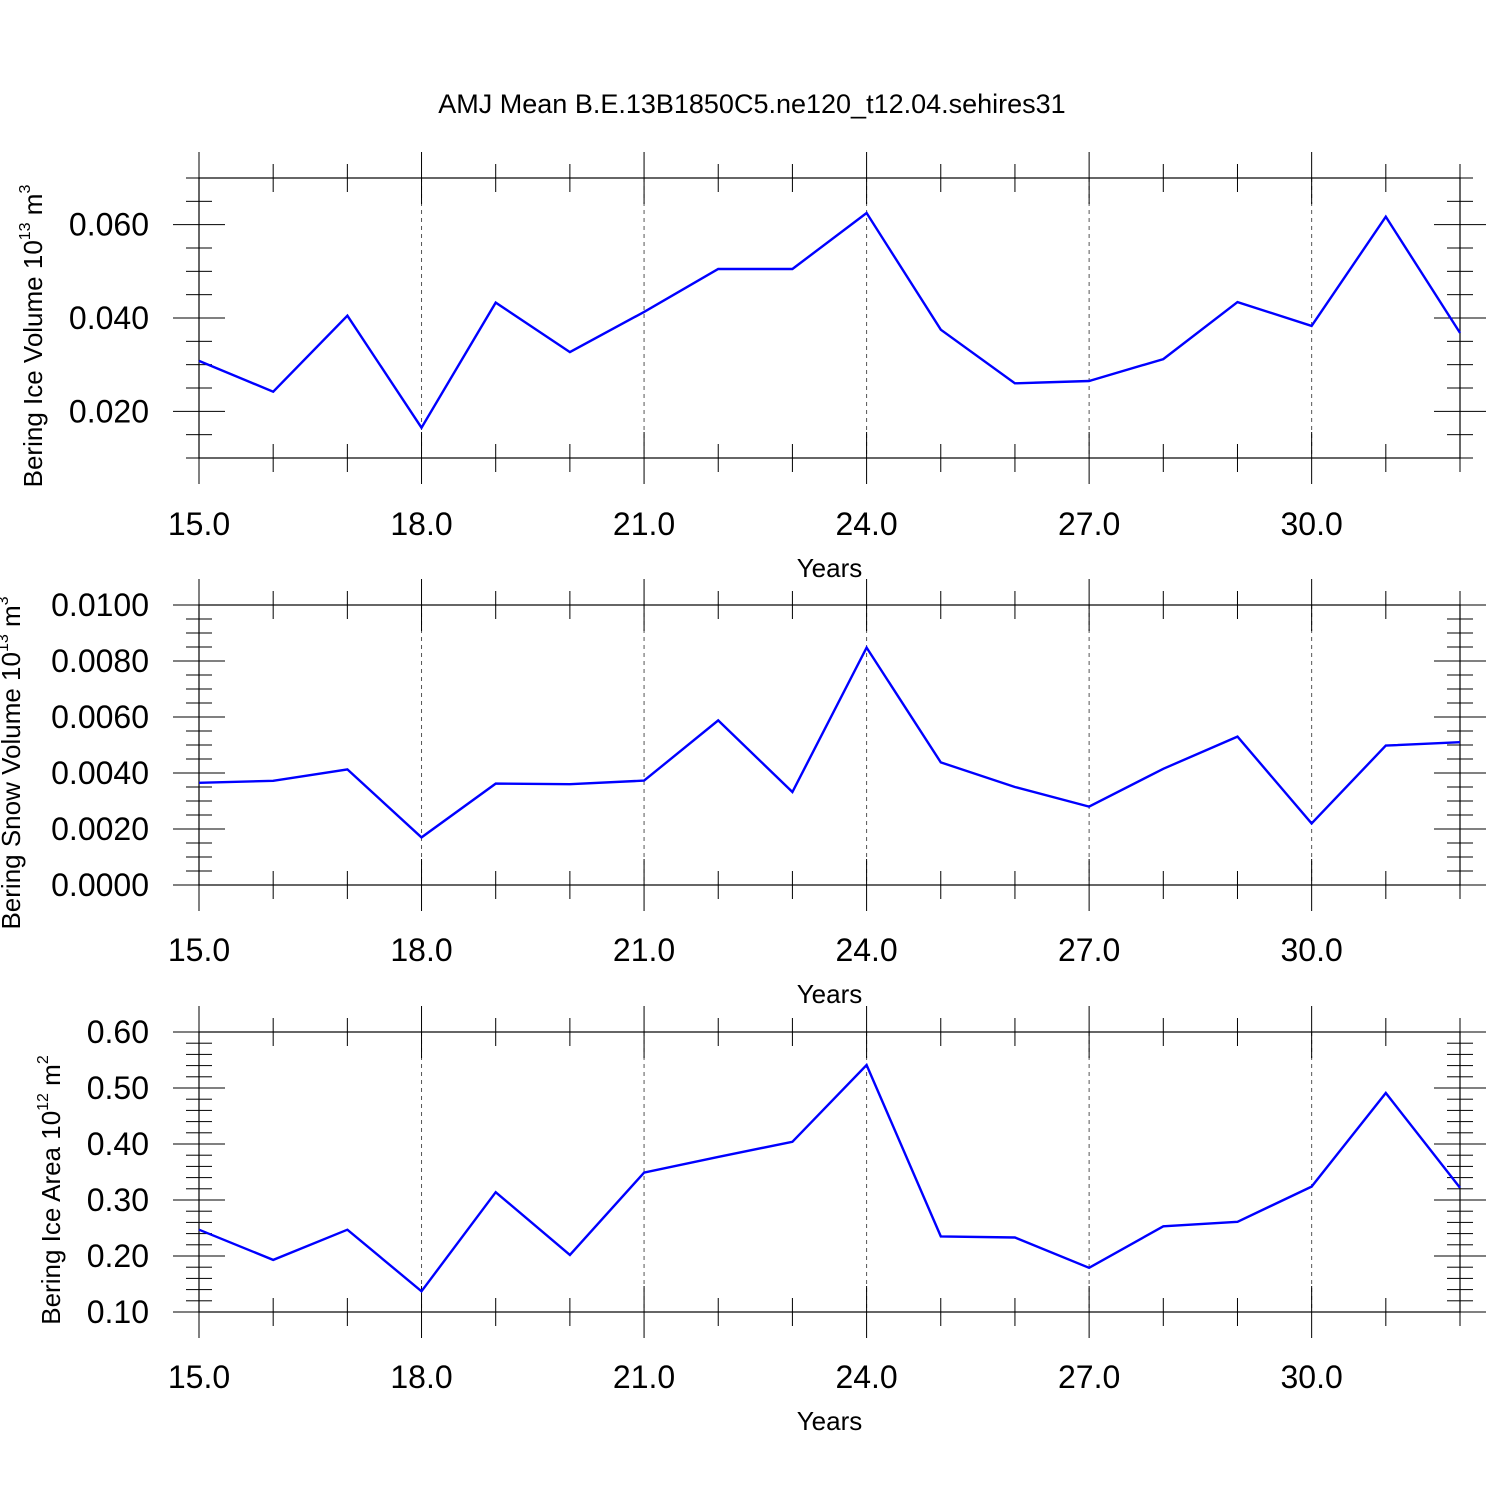 The height and width of the screenshot is (1500, 1500). Describe the element at coordinates (100, 661) in the screenshot. I see `y-tick-label: 0.0080` at that location.